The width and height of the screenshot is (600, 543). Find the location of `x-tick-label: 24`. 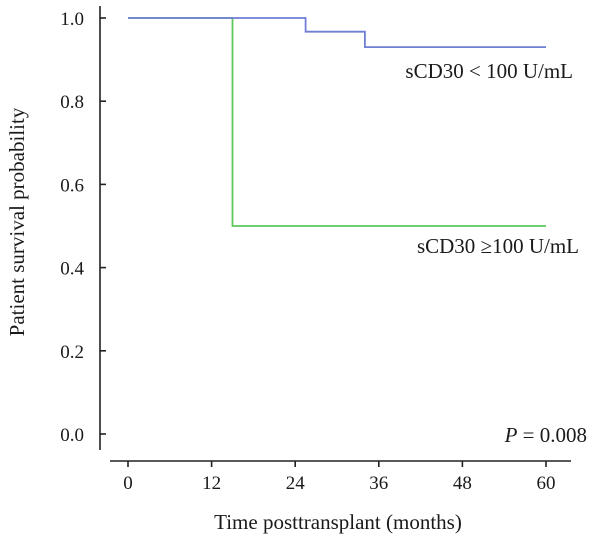

x-tick-label: 24 is located at coordinates (296, 483).